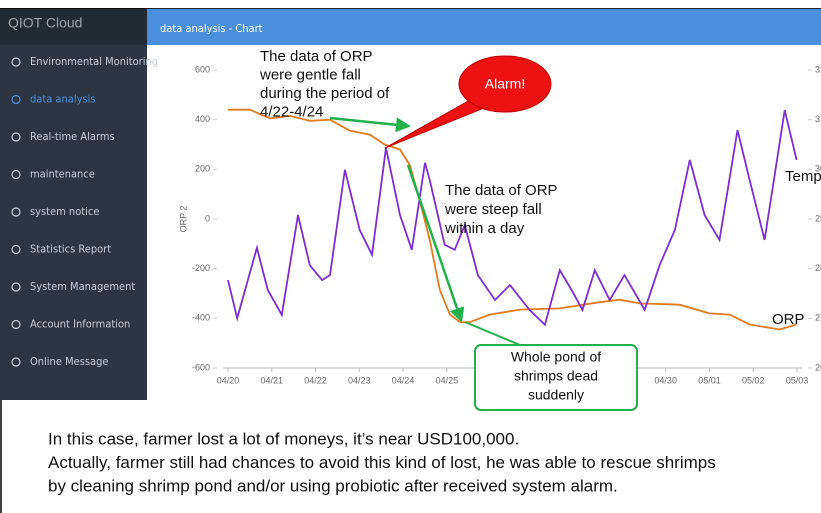  Describe the element at coordinates (484, 26) in the screenshot. I see `header-bar` at that location.